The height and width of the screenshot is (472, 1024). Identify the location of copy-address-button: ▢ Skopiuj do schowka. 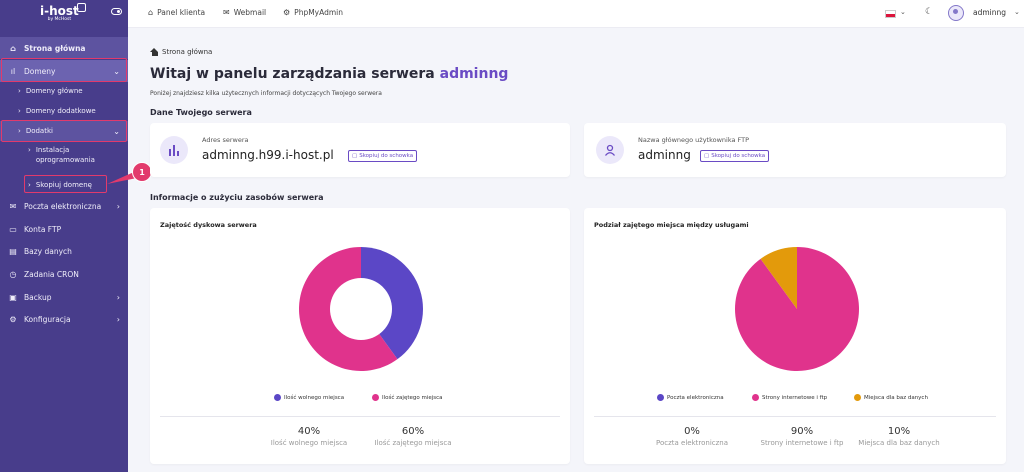
(383, 156).